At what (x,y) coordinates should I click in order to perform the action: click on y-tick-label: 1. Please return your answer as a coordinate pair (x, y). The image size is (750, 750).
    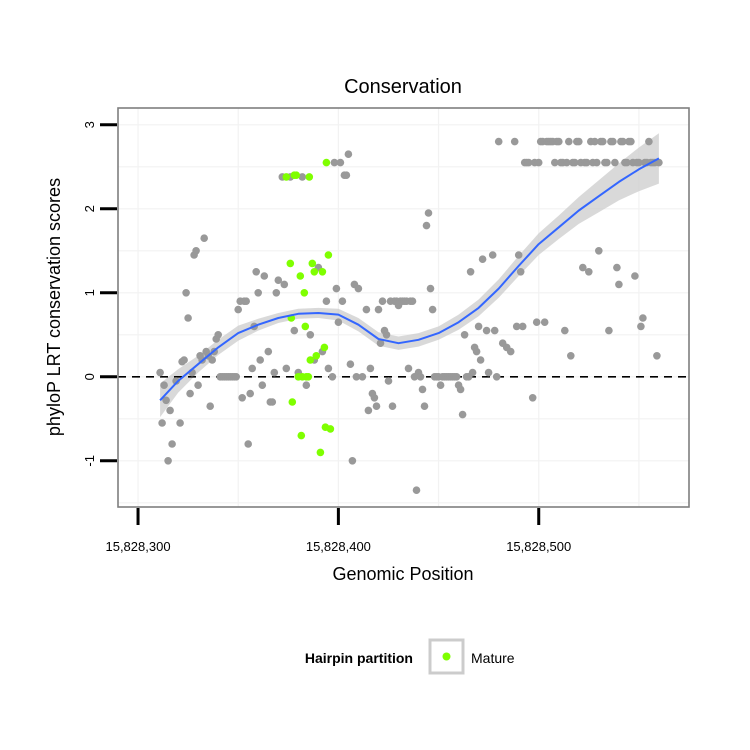
    Looking at the image, I should click on (89, 292).